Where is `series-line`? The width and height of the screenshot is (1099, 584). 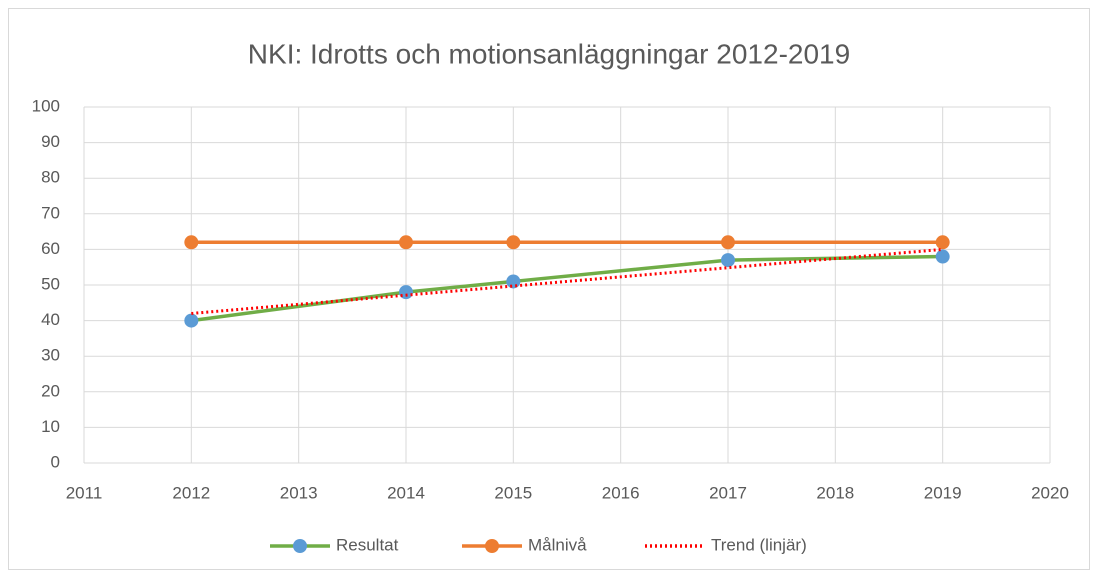
series-line is located at coordinates (567, 281).